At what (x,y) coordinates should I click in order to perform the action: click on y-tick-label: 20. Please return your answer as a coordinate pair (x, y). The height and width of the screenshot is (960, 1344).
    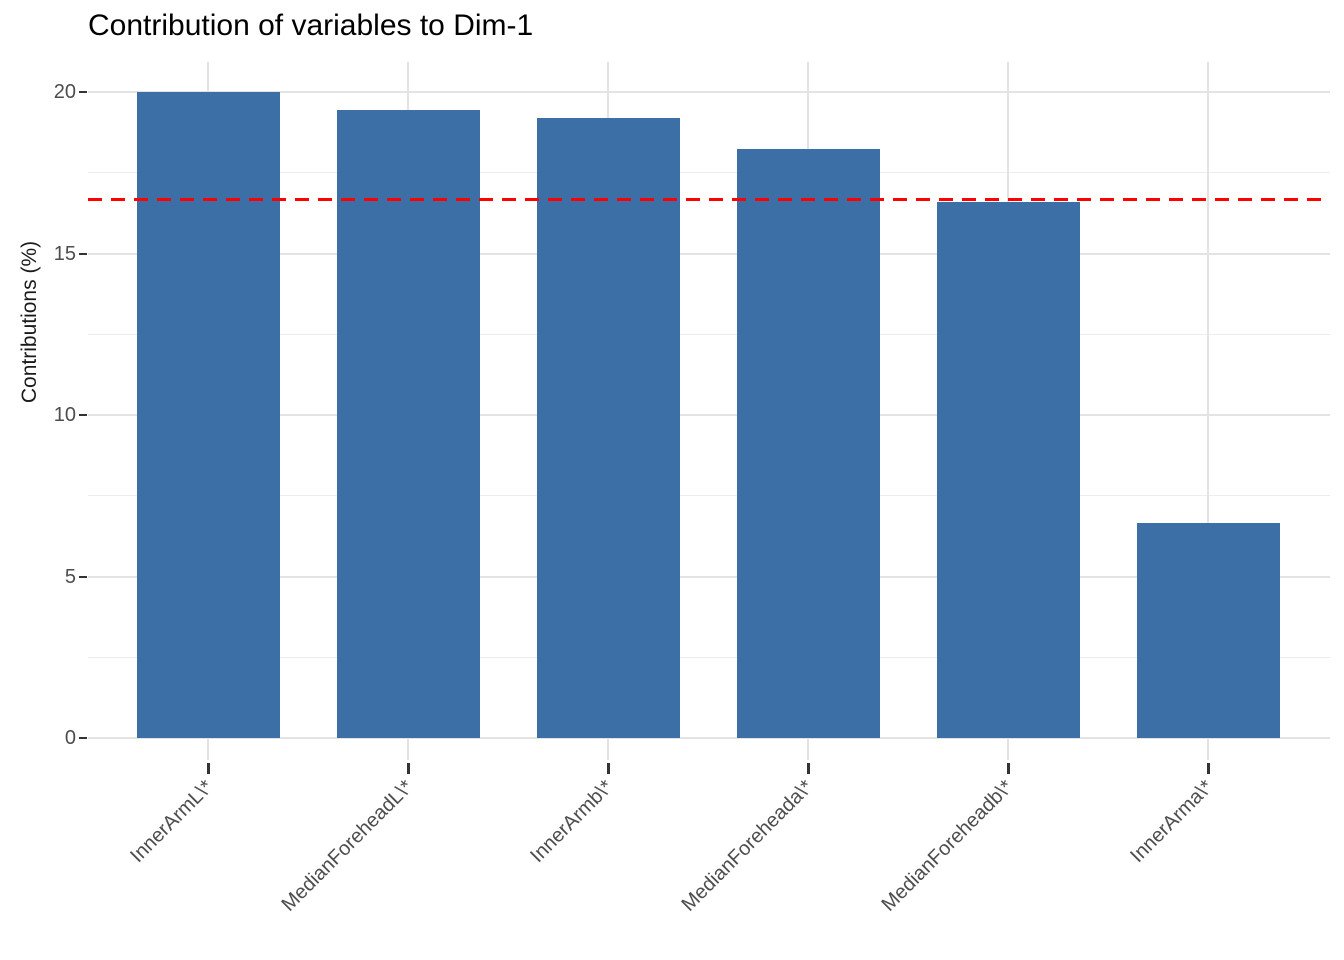
    Looking at the image, I should click on (64, 92).